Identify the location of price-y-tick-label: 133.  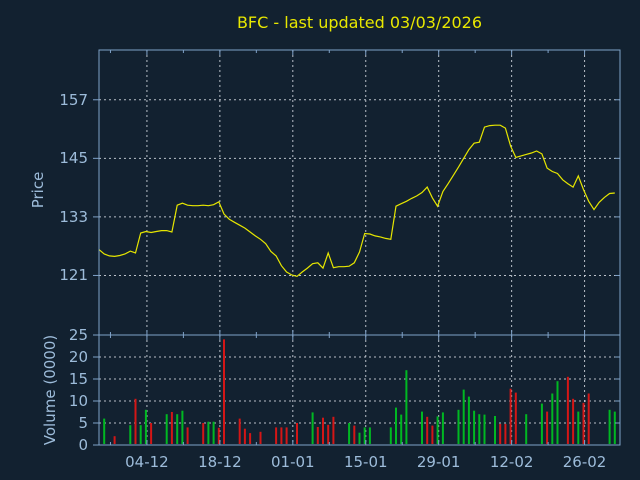
(73, 216).